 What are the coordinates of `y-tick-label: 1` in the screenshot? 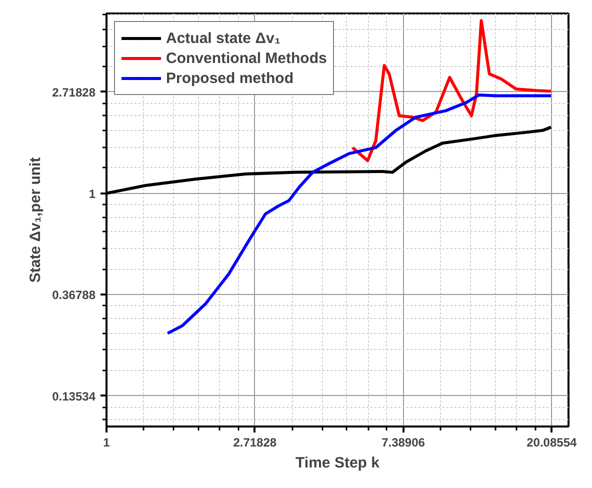 It's located at (92, 193).